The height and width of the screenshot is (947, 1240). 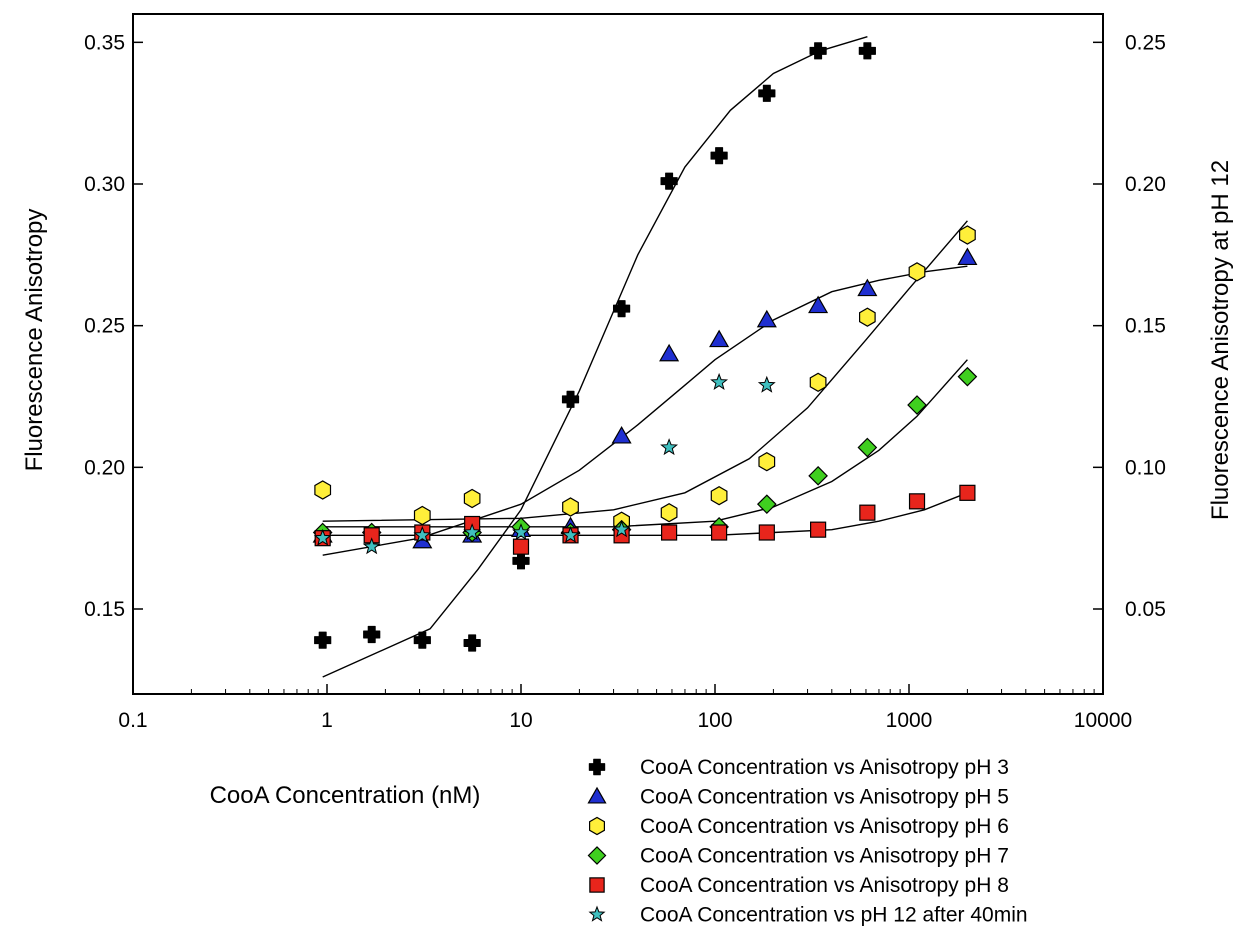 What do you see at coordinates (520, 720) in the screenshot?
I see `x-tick-label: 10` at bounding box center [520, 720].